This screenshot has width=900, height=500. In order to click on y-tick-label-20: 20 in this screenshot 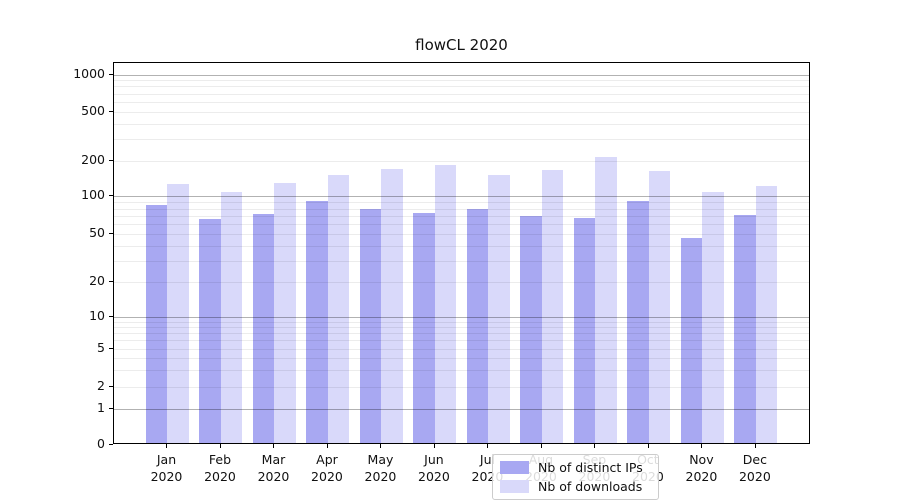, I will do `click(97, 280)`.